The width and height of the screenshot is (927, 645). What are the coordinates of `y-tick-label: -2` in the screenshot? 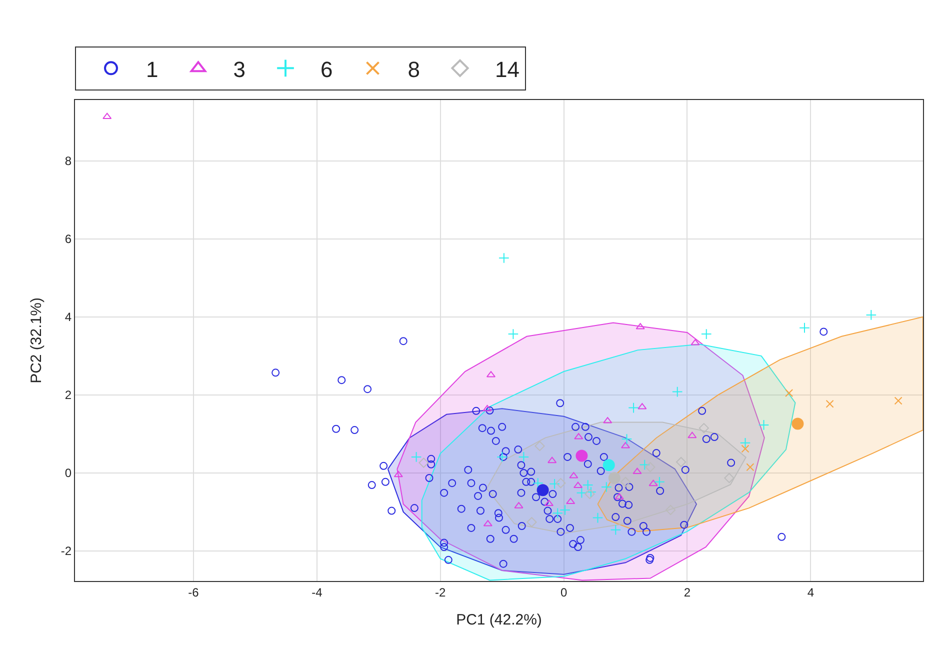 It's located at (66, 551).